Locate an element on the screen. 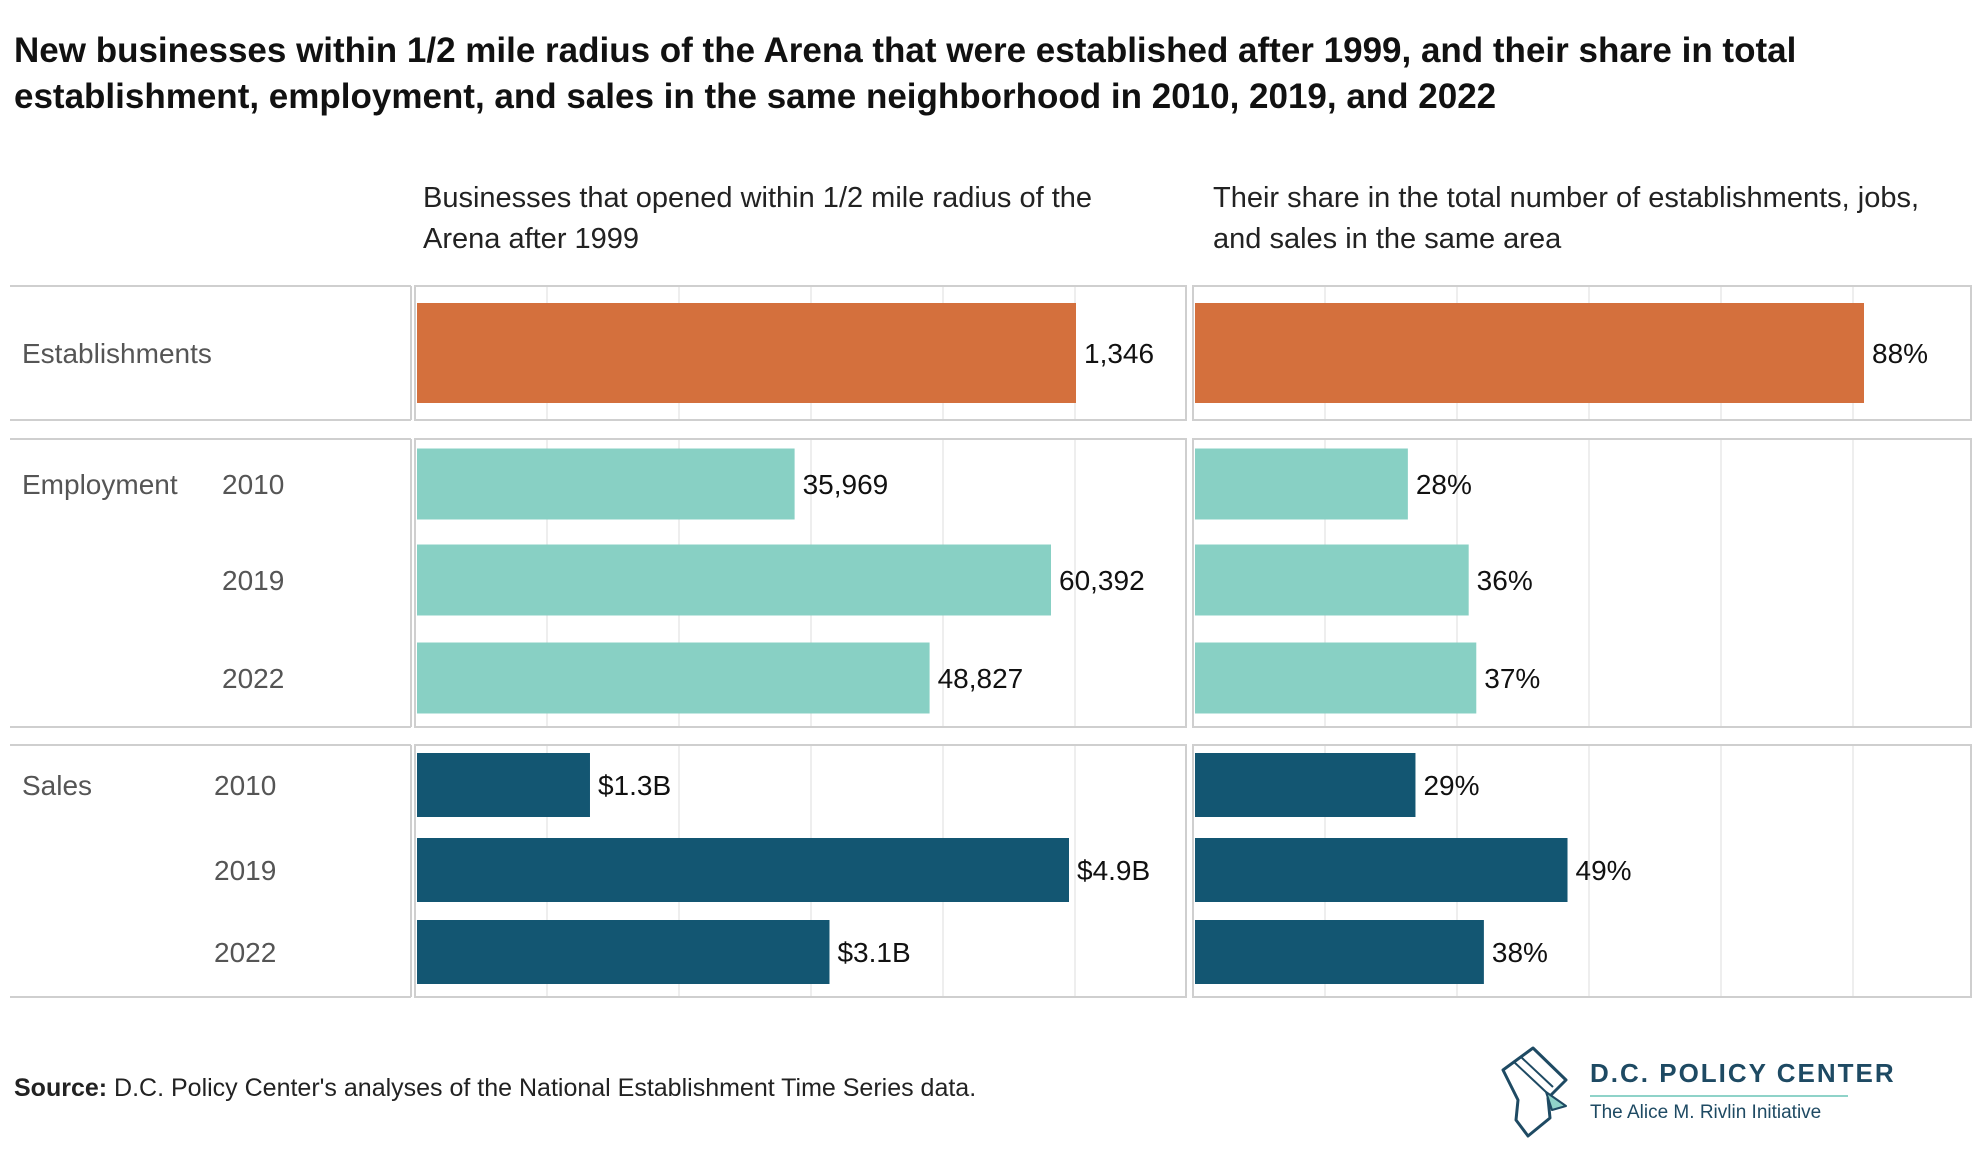 This screenshot has width=1984, height=1158. logo-divider is located at coordinates (1719, 1096).